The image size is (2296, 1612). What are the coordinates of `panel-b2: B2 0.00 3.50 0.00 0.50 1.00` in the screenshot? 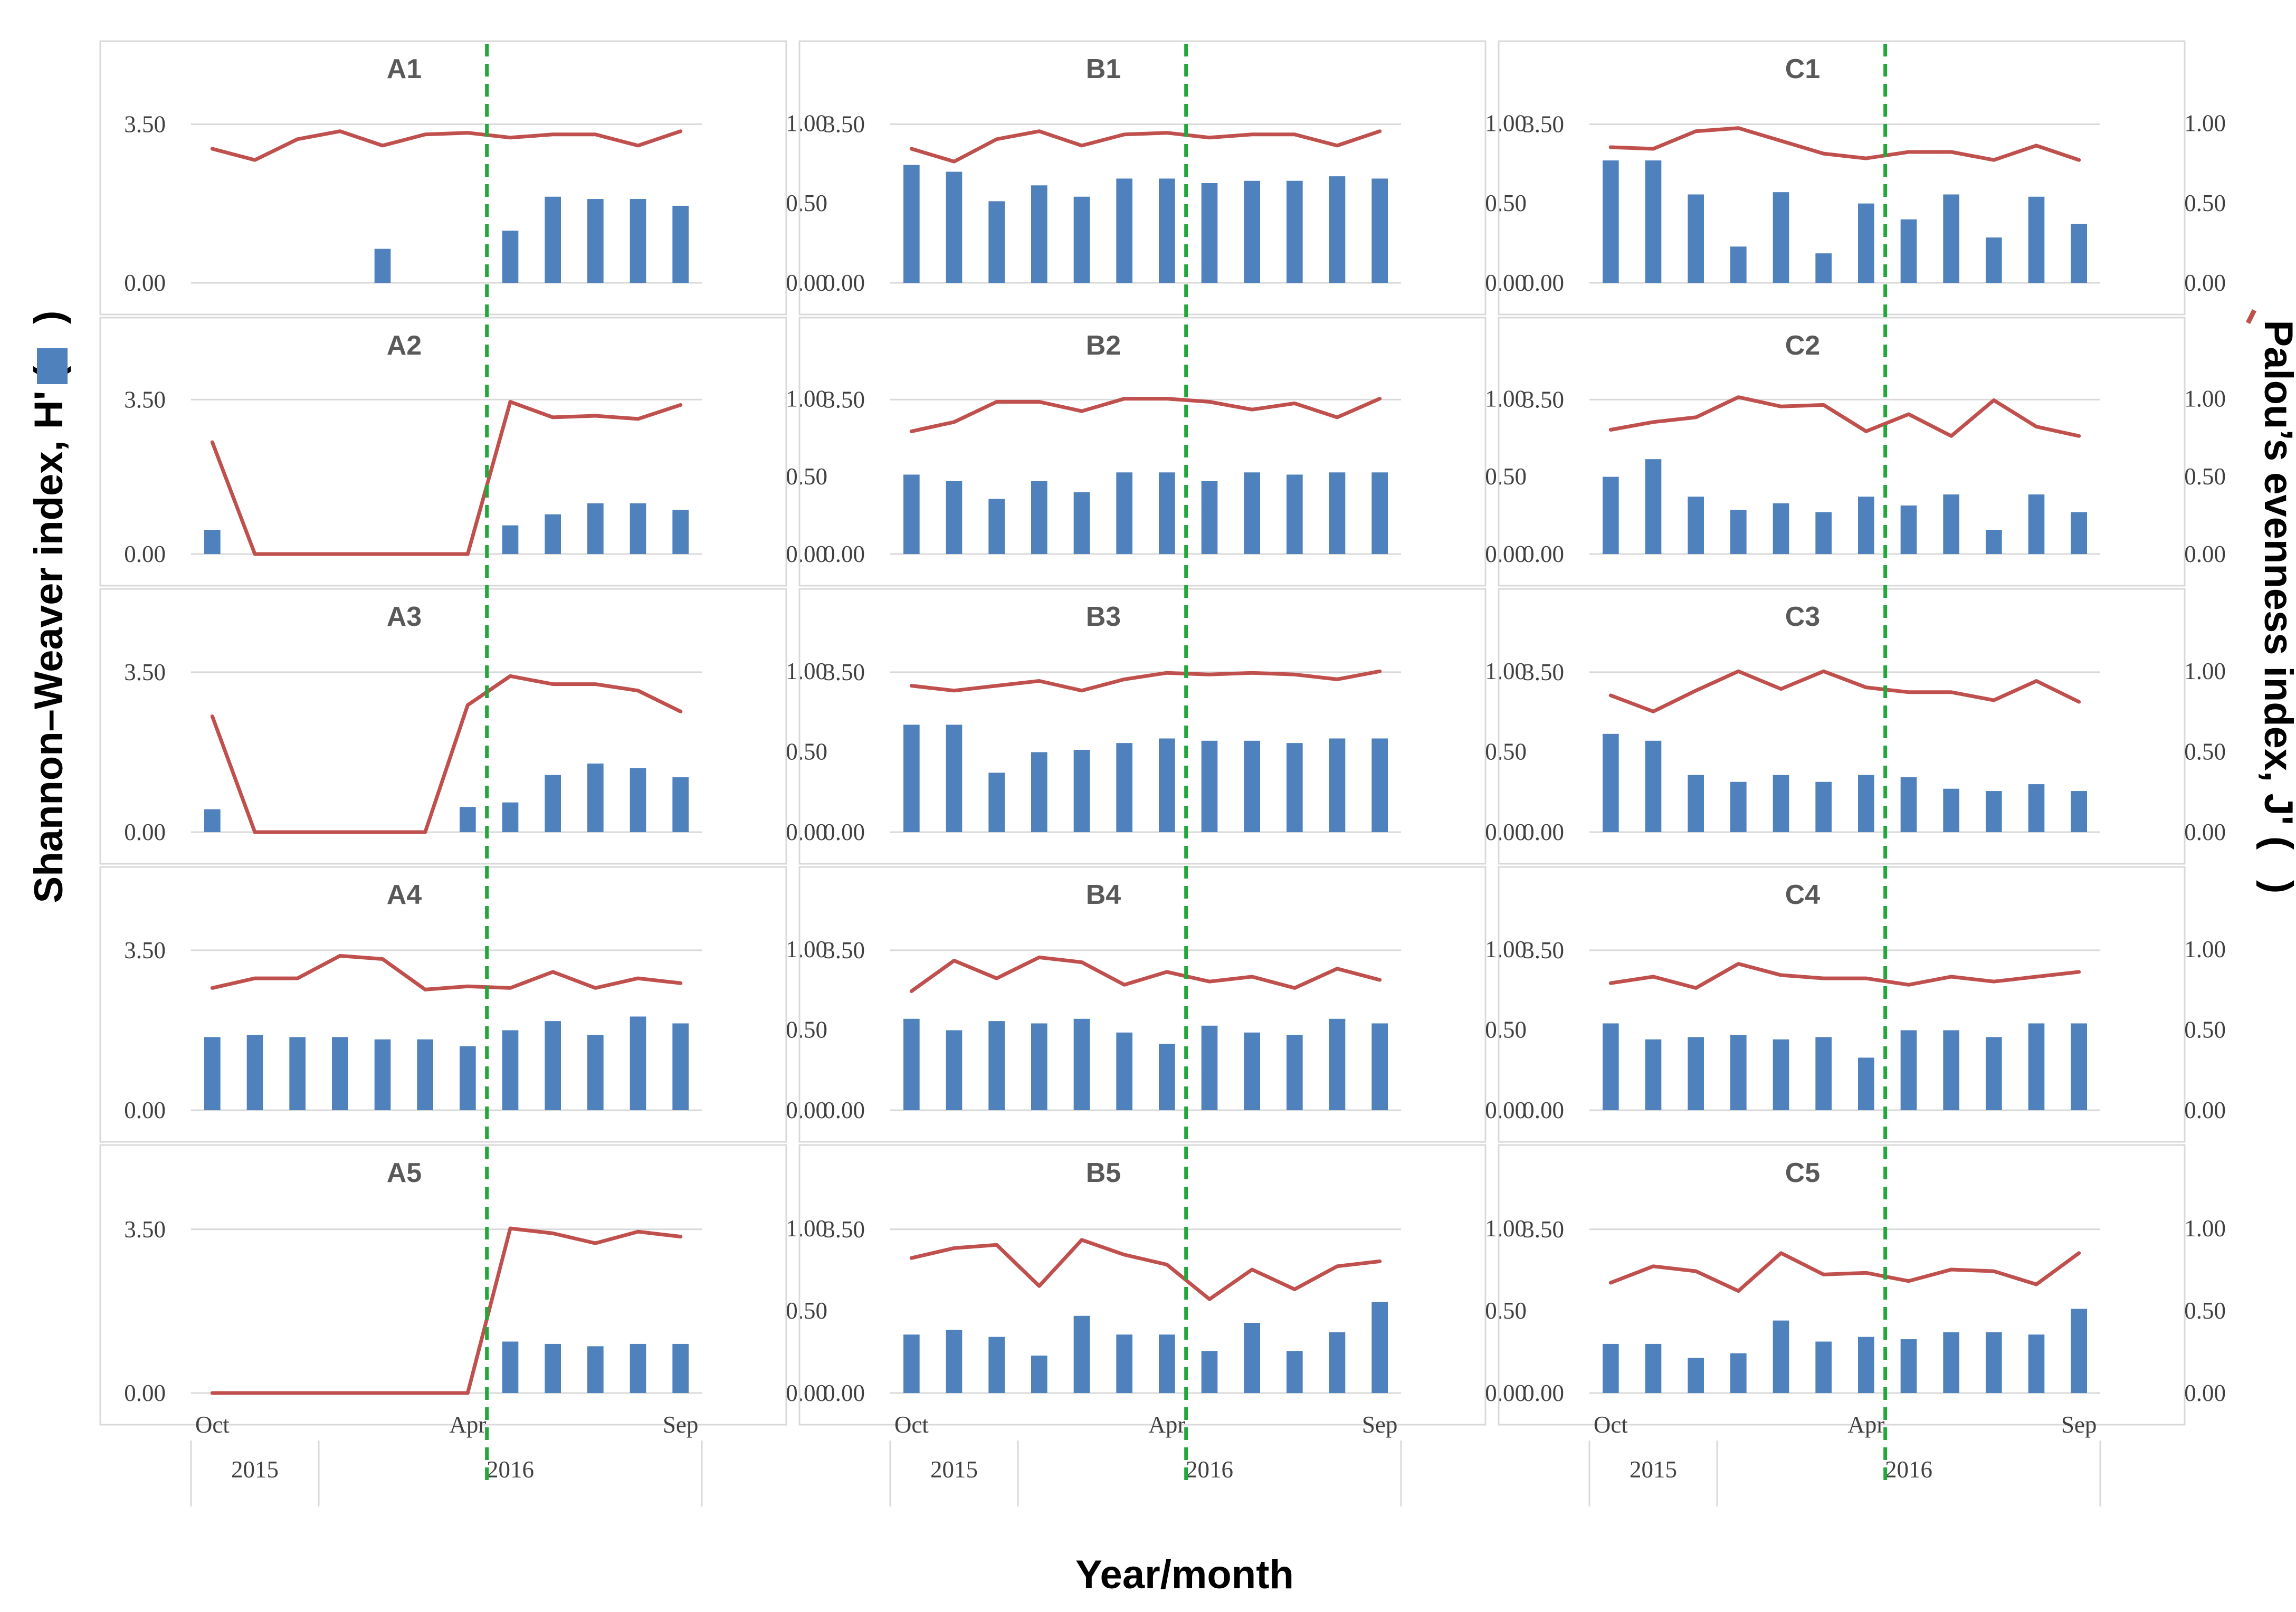 It's located at (1162, 452).